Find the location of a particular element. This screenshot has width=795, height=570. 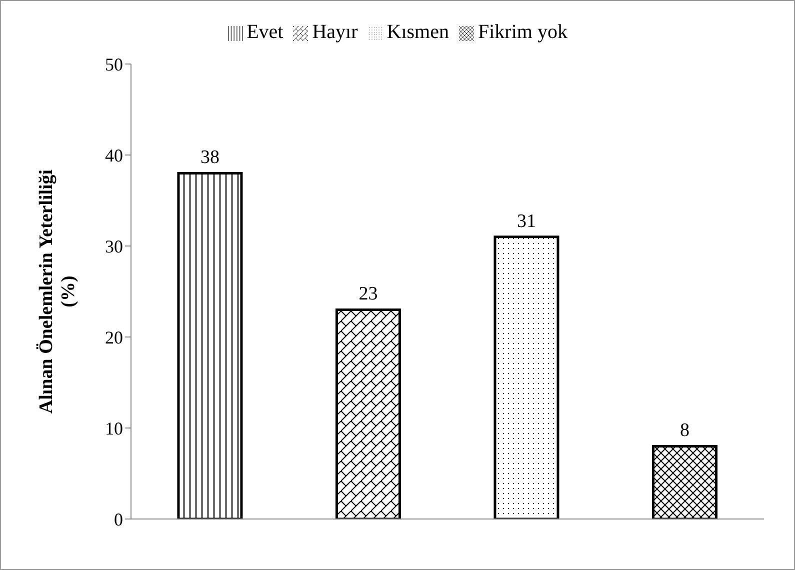

data-label: 8 is located at coordinates (685, 431).